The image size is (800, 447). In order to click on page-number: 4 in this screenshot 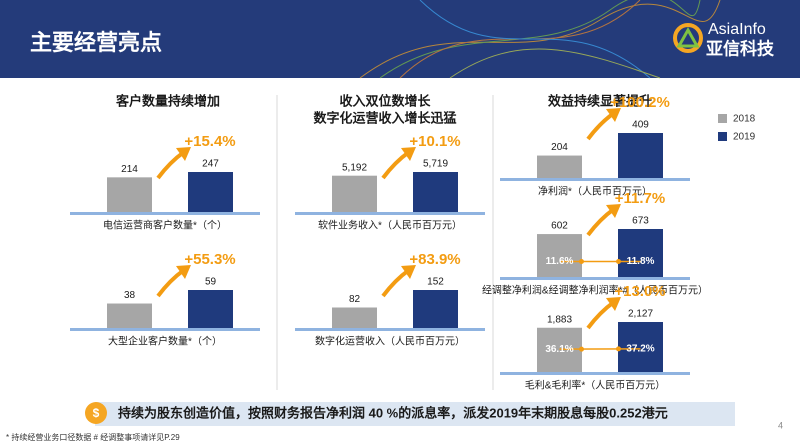, I will do `click(780, 425)`.